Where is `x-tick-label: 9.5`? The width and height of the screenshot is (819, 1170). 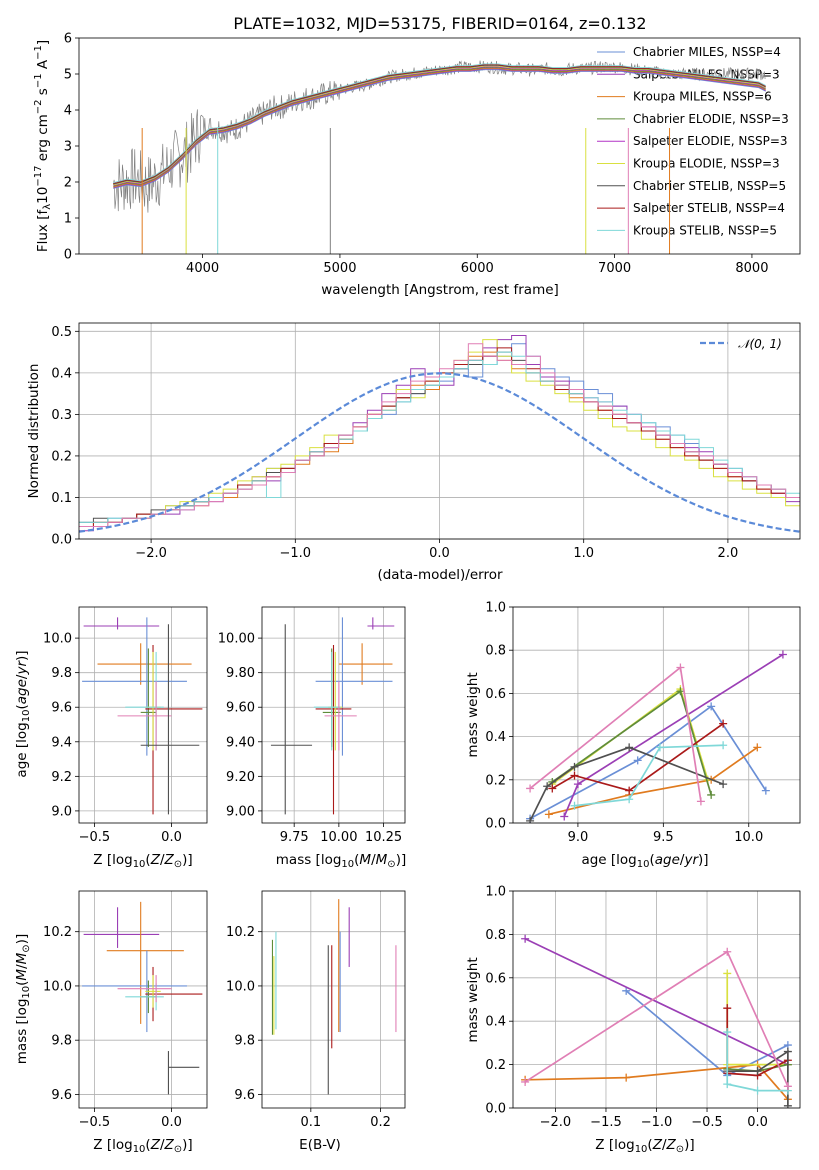 x-tick-label: 9.5 is located at coordinates (663, 837).